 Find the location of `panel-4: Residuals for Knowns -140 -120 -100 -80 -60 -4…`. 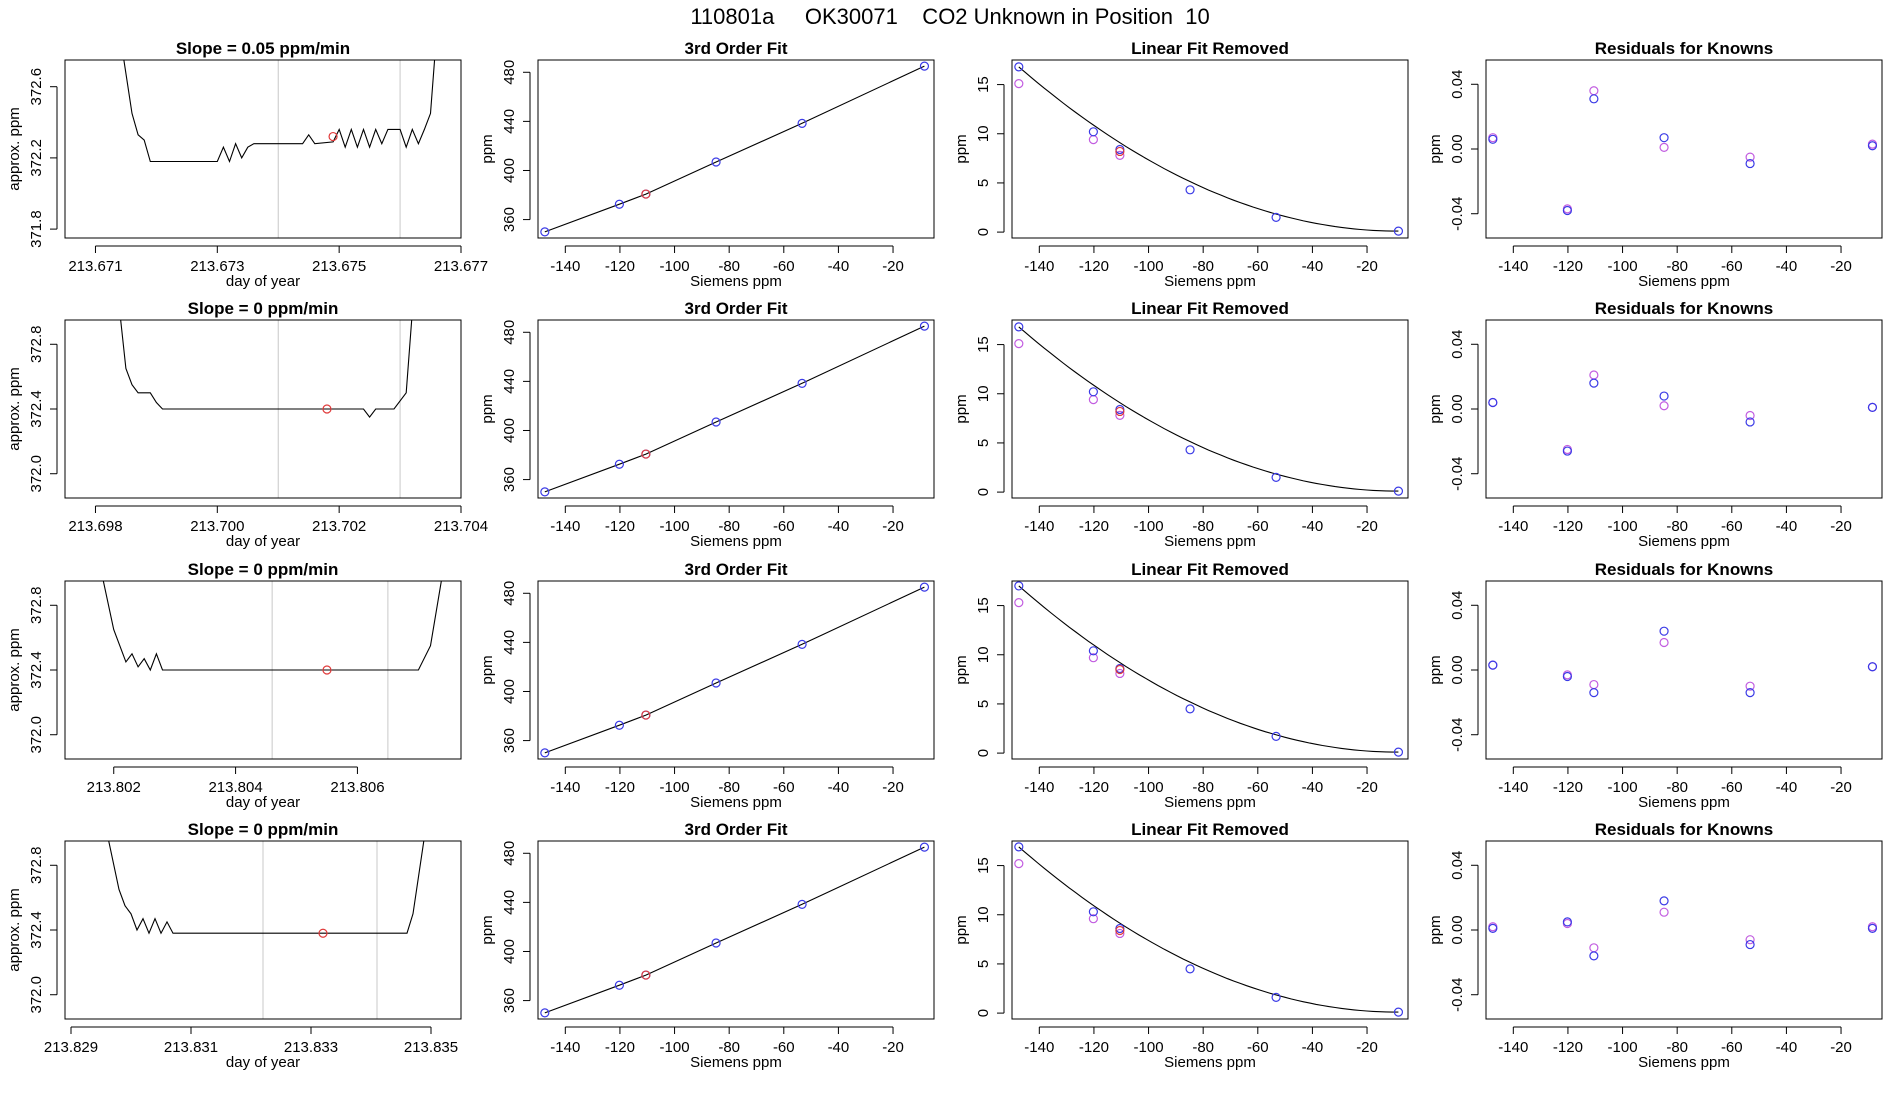

panel-4: Residuals for Knowns -140 -120 -100 -80 -60 -4… is located at coordinates (1655, 164).